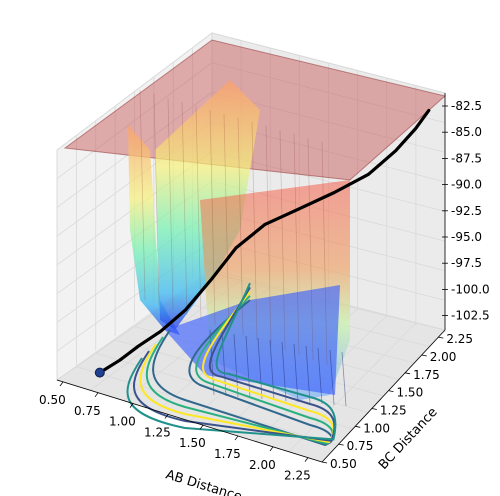 The width and height of the screenshot is (500, 496). Describe the element at coordinates (466, 263) in the screenshot. I see `z-tick-label: -97.5` at that location.